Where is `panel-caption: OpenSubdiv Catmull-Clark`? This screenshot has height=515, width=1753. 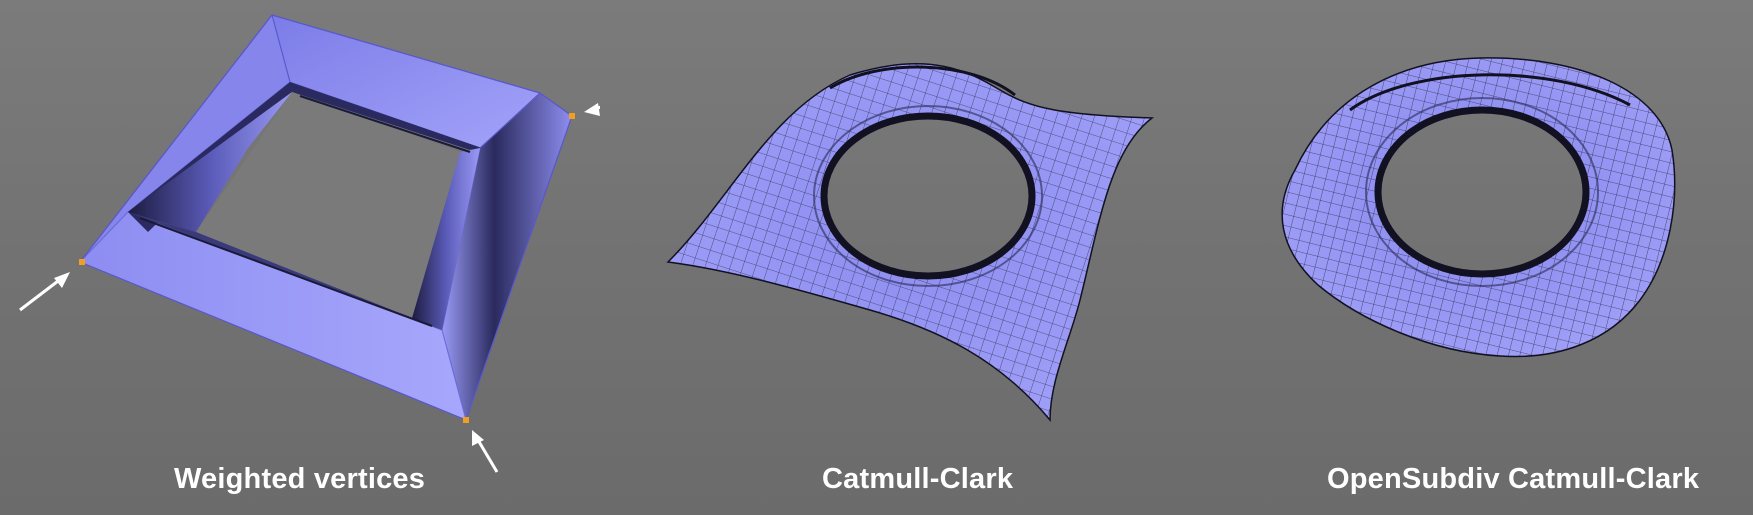 panel-caption: OpenSubdiv Catmull-Clark is located at coordinates (1513, 479).